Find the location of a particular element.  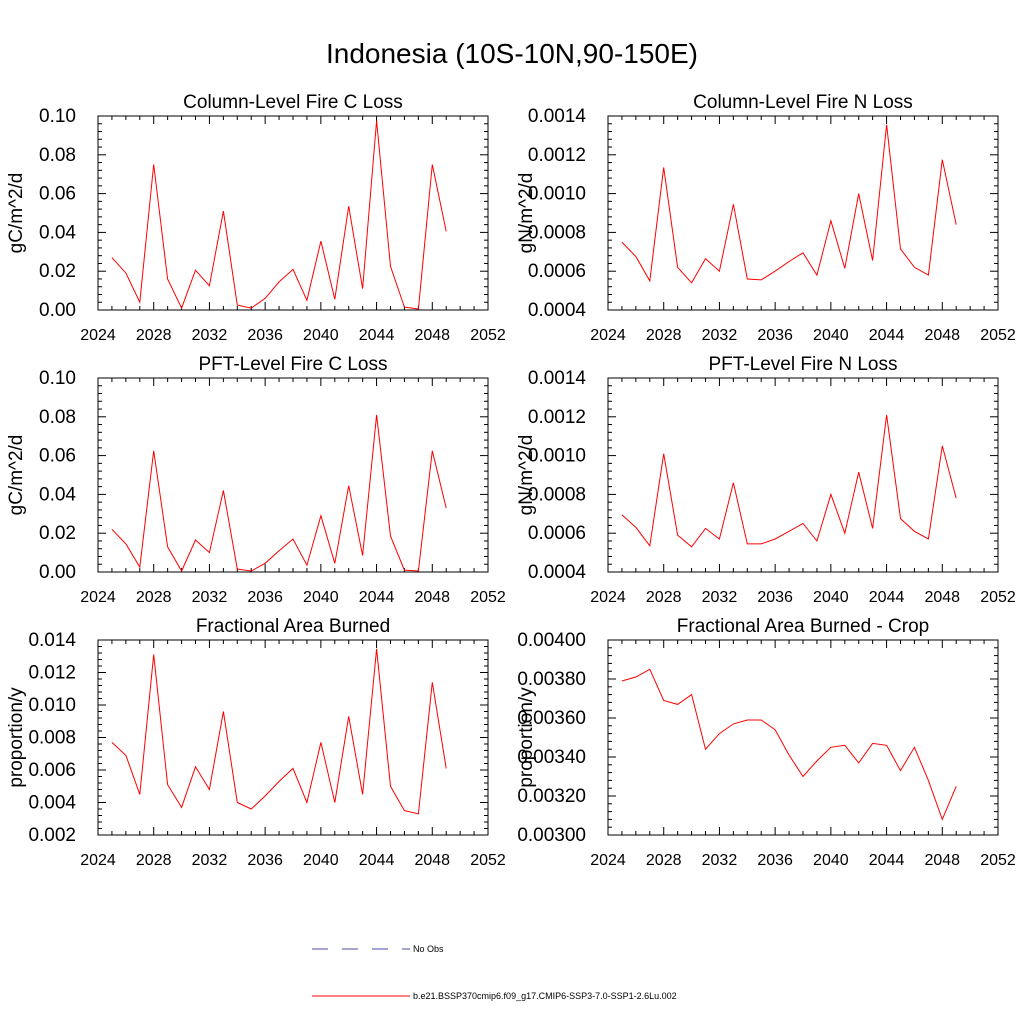

y-tick-label: 0.004 is located at coordinates (52, 803).